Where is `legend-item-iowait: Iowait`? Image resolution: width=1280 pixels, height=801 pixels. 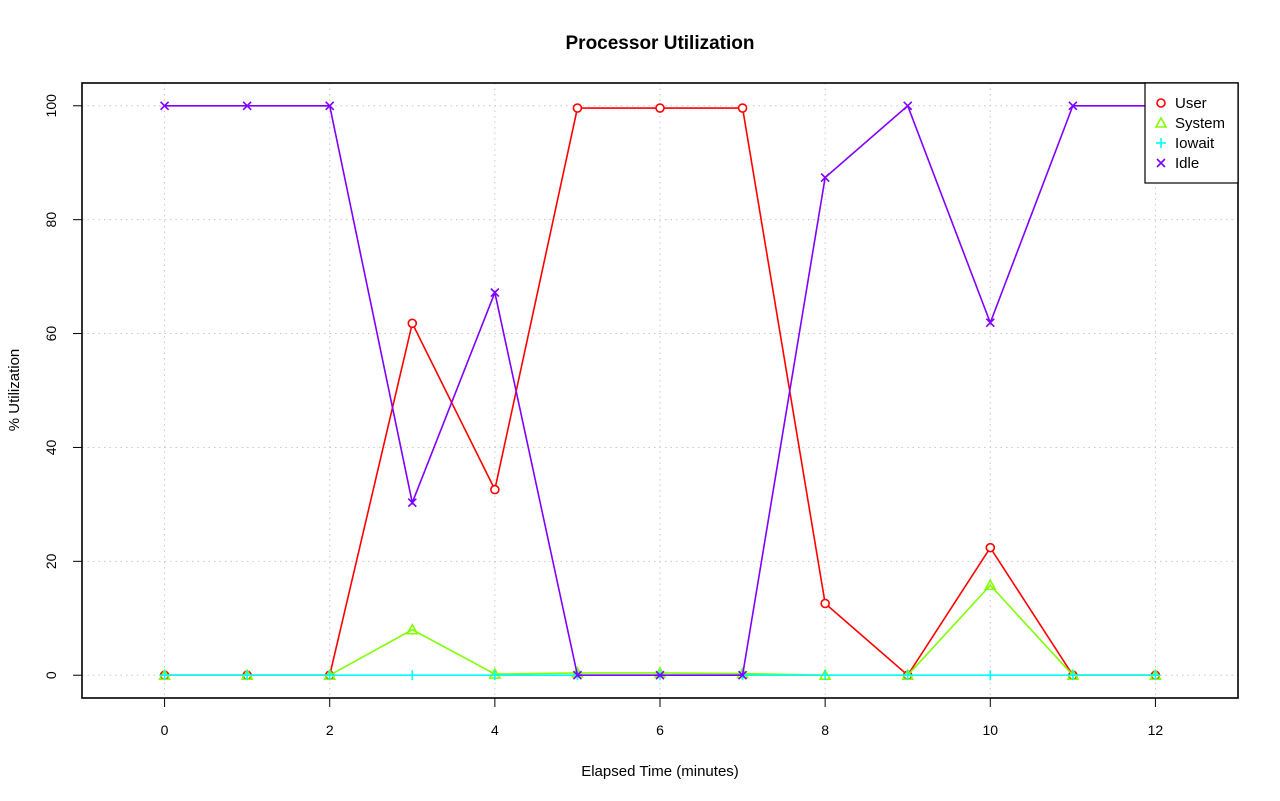
legend-item-iowait: Iowait is located at coordinates (1185, 143).